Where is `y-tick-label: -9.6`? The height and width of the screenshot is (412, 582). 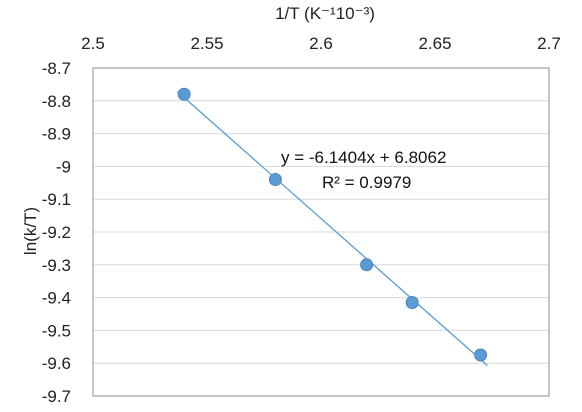
y-tick-label: -9.6 is located at coordinates (56, 363).